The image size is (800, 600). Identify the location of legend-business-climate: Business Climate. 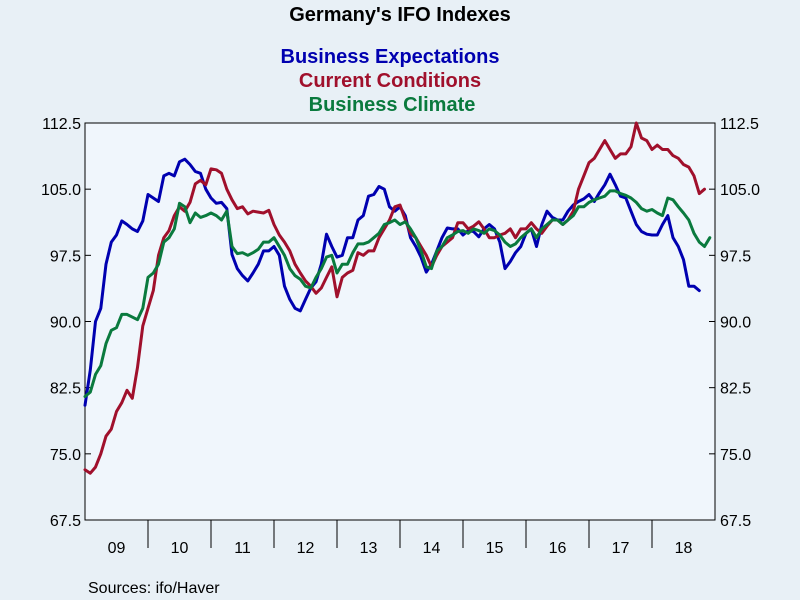
(392, 105).